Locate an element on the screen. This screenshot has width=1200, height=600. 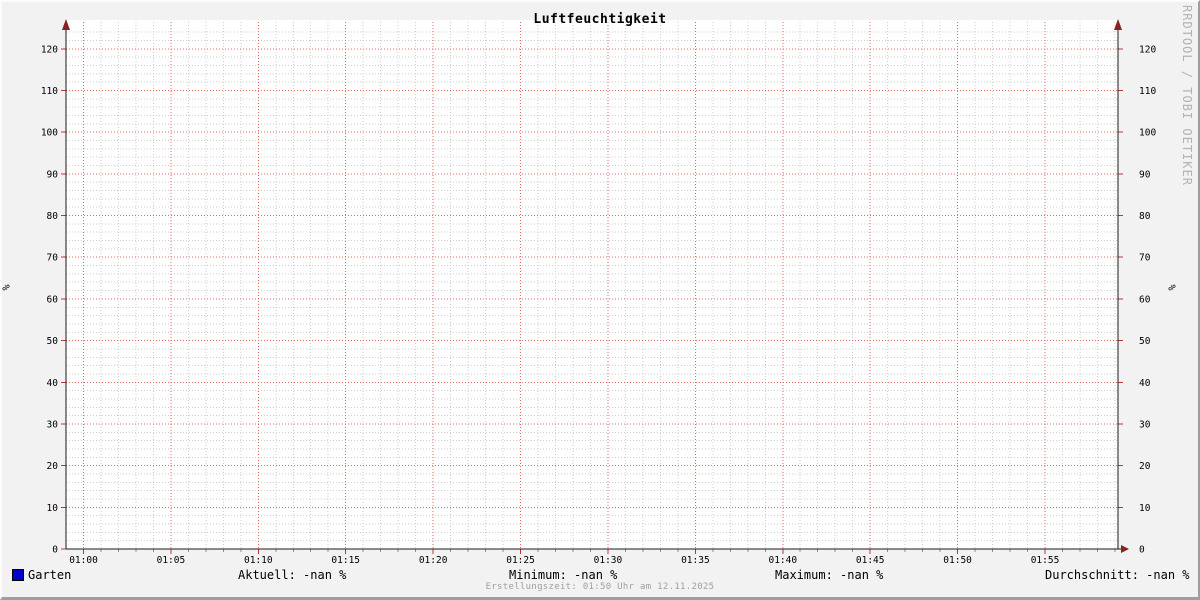
y-tick-label-left: 110 is located at coordinates (49, 91).